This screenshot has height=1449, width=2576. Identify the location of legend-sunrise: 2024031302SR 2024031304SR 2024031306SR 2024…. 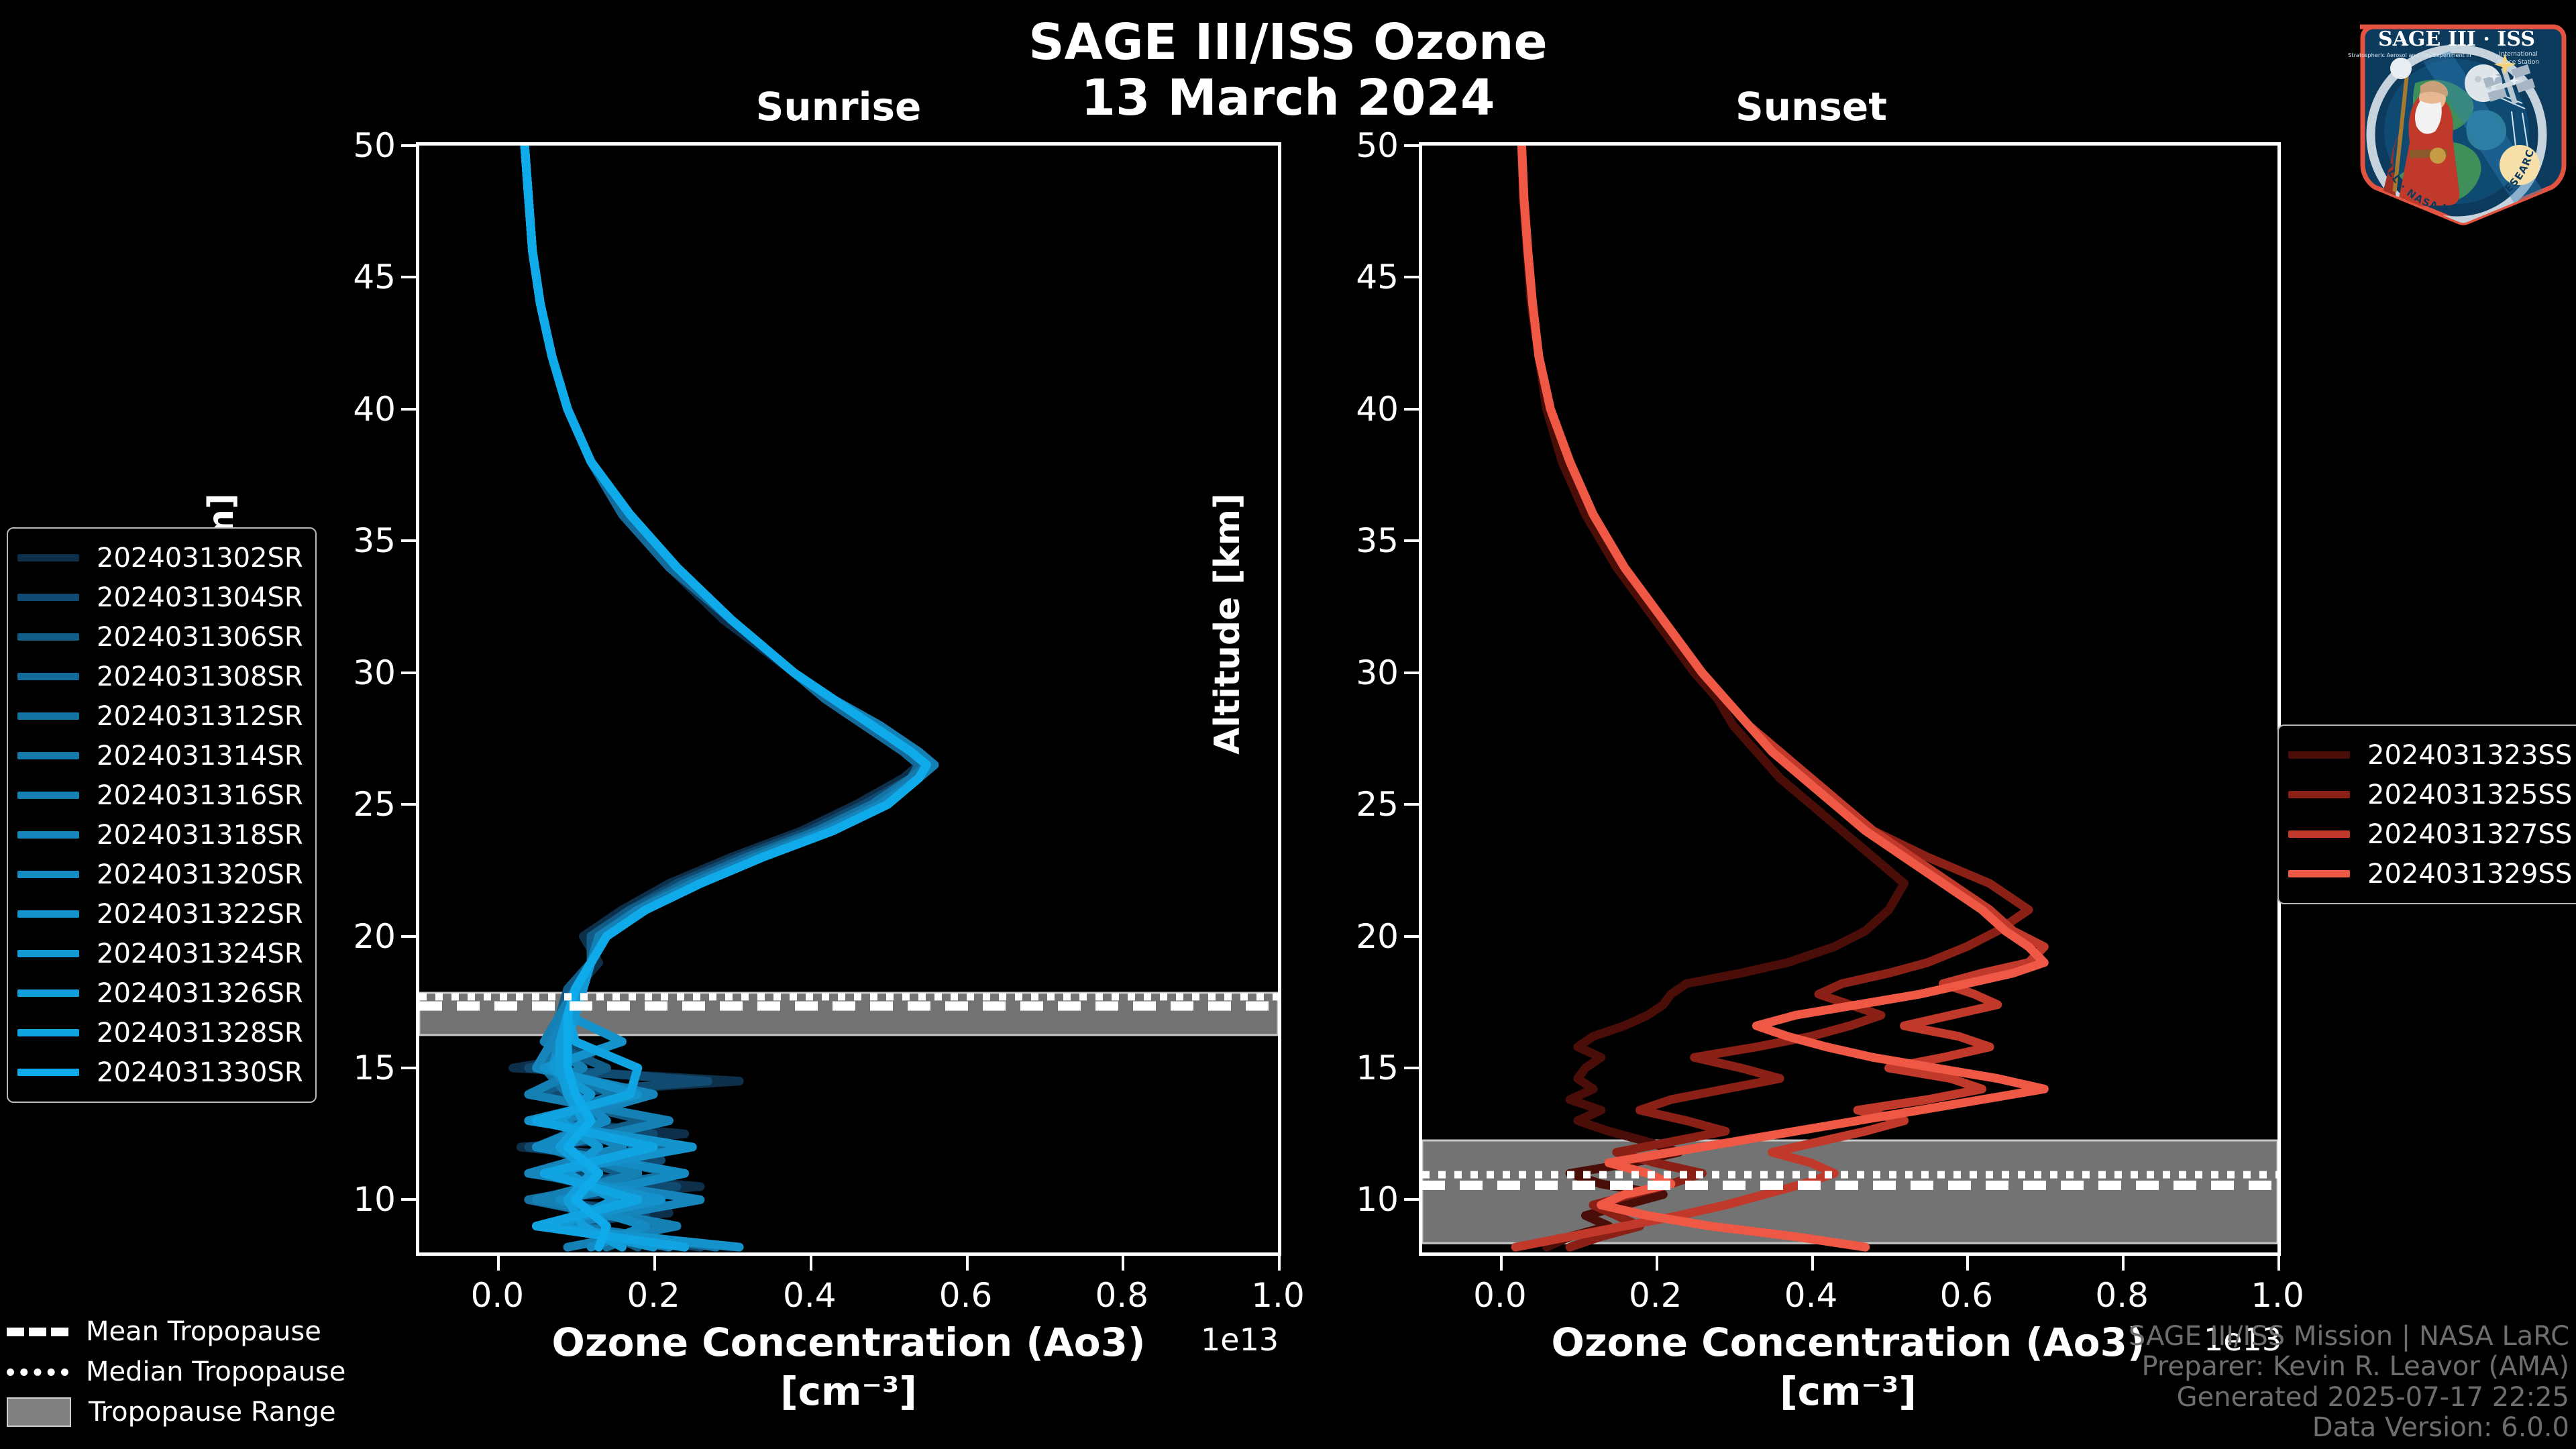
(162, 815).